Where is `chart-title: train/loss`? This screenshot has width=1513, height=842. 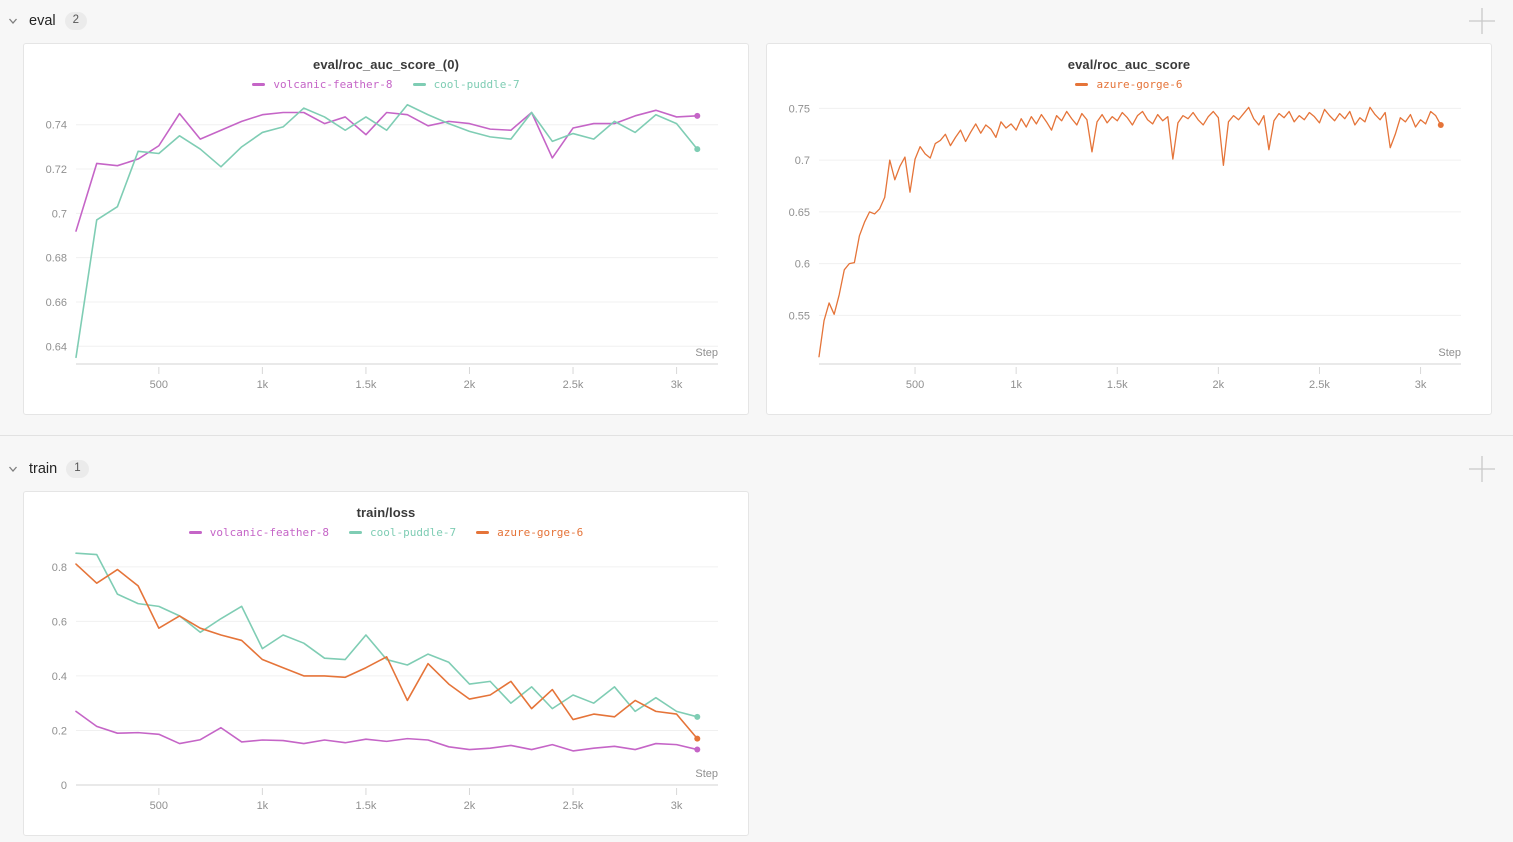 chart-title: train/loss is located at coordinates (386, 512).